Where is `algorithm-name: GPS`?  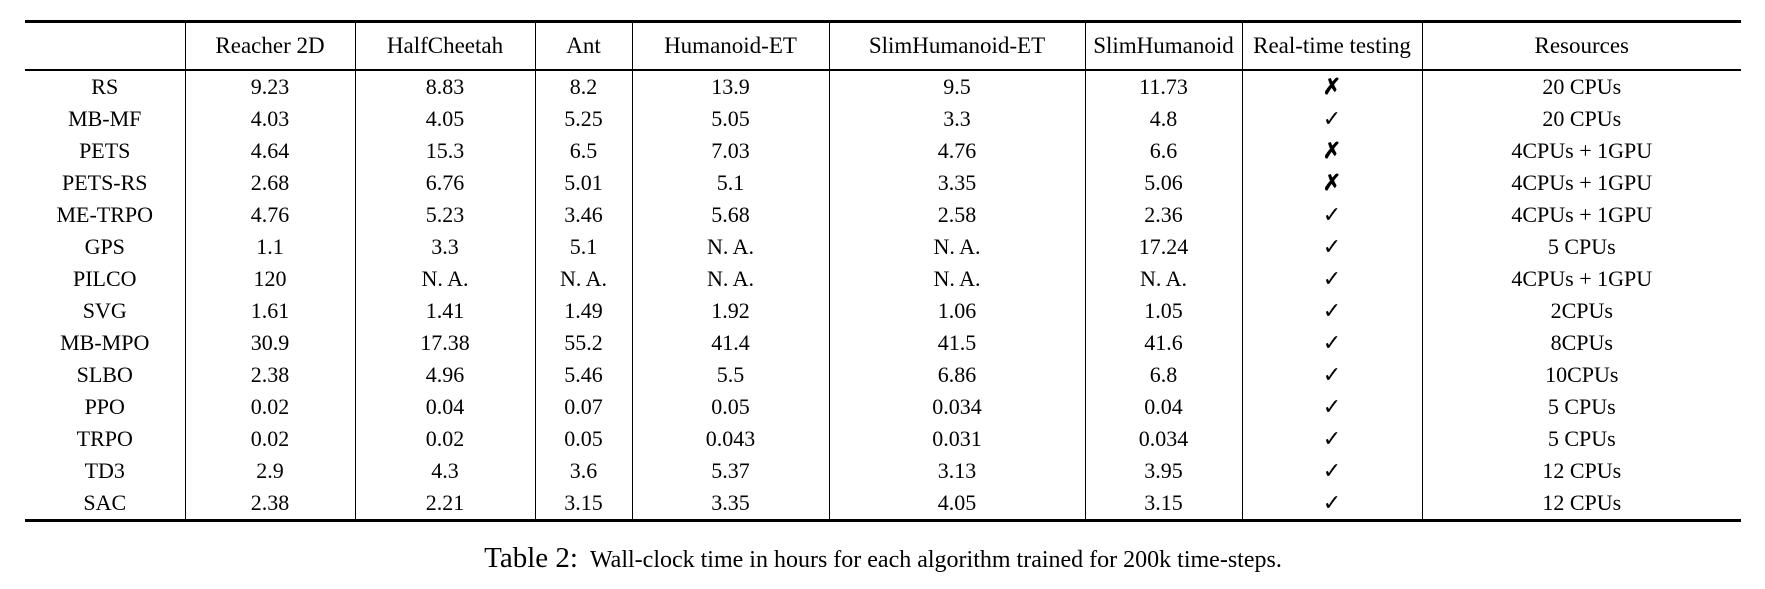 algorithm-name: GPS is located at coordinates (105, 247).